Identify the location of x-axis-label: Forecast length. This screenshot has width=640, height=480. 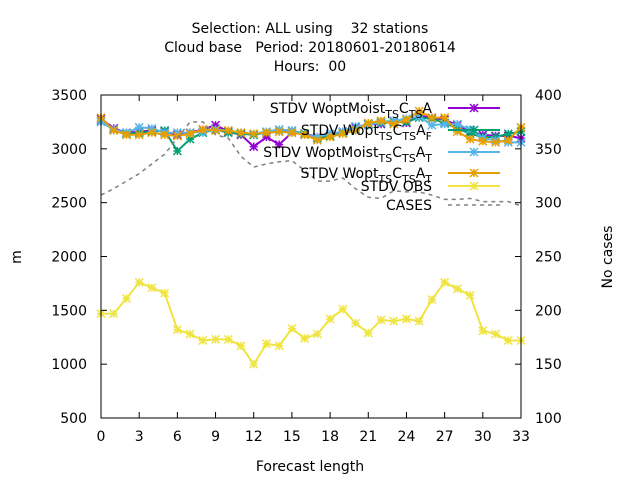
(310, 467).